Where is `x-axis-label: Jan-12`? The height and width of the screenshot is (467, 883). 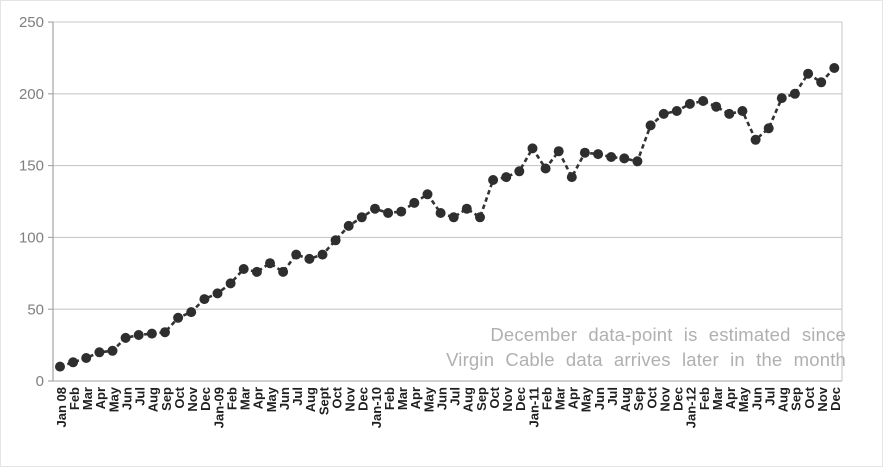 x-axis-label: Jan-12 is located at coordinates (691, 407).